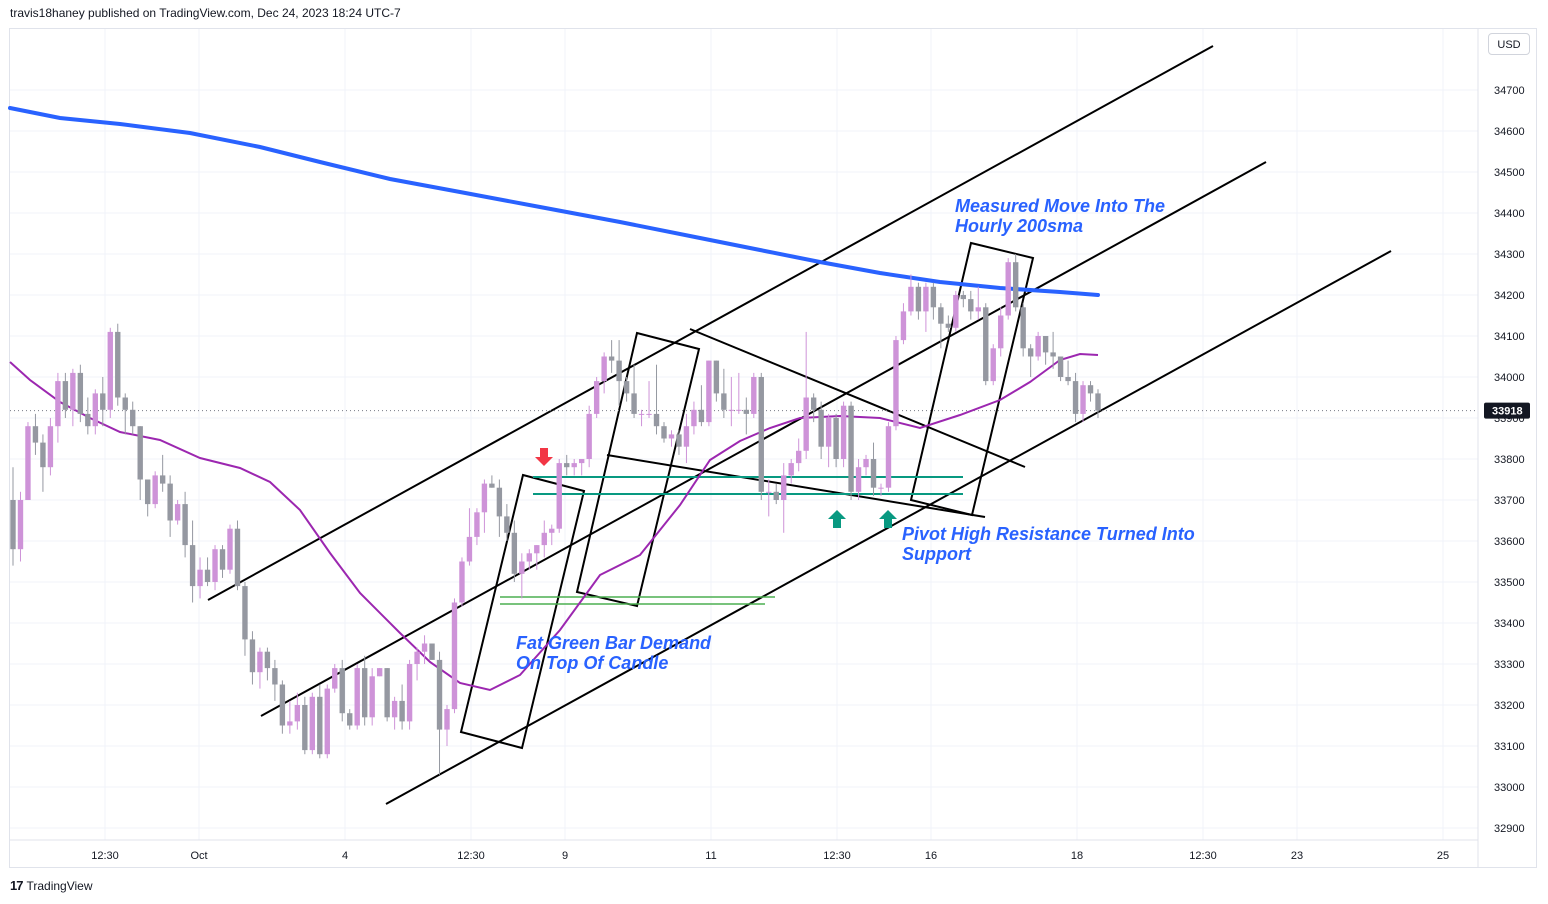 This screenshot has height=904, width=1548. What do you see at coordinates (796, 486) in the screenshot?
I see `descending-trendline` at bounding box center [796, 486].